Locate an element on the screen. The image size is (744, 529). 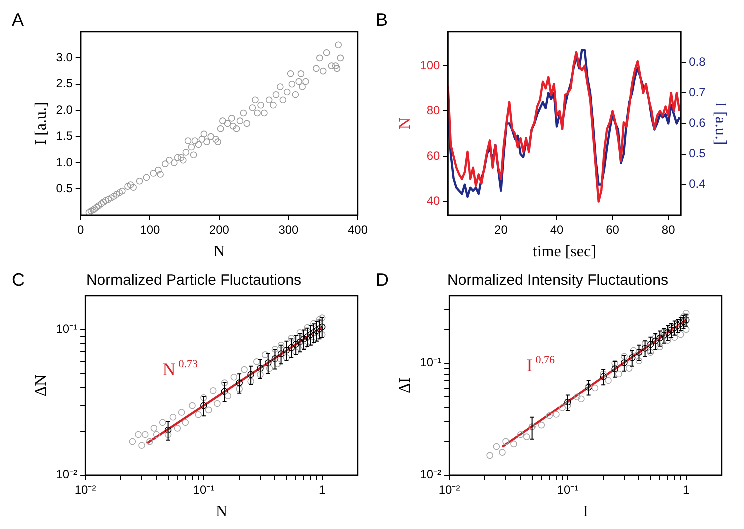
y2-tick-label: 0.6 is located at coordinates (697, 123).